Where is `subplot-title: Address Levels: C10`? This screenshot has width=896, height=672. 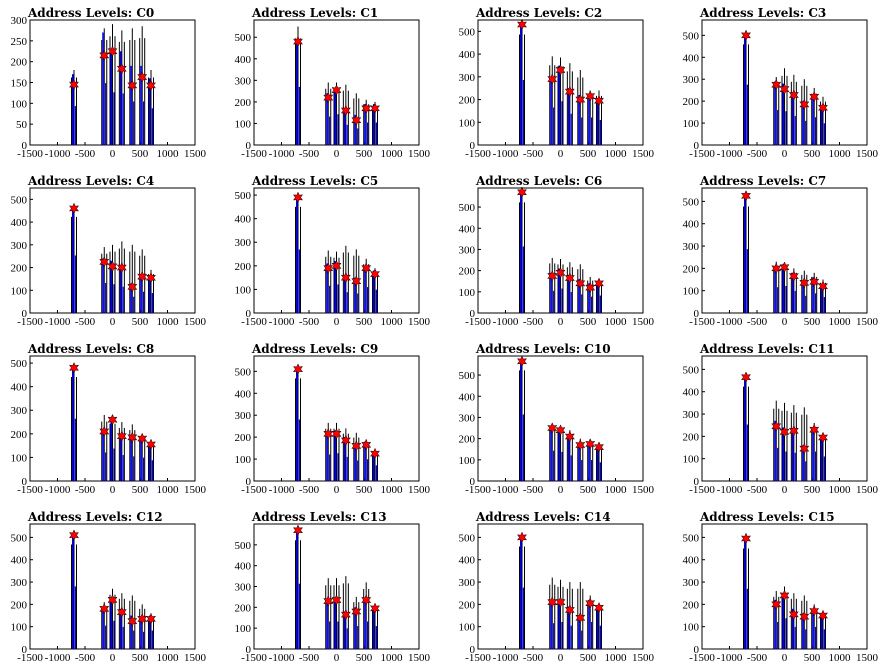
subplot-title: Address Levels: C10 is located at coordinates (543, 349).